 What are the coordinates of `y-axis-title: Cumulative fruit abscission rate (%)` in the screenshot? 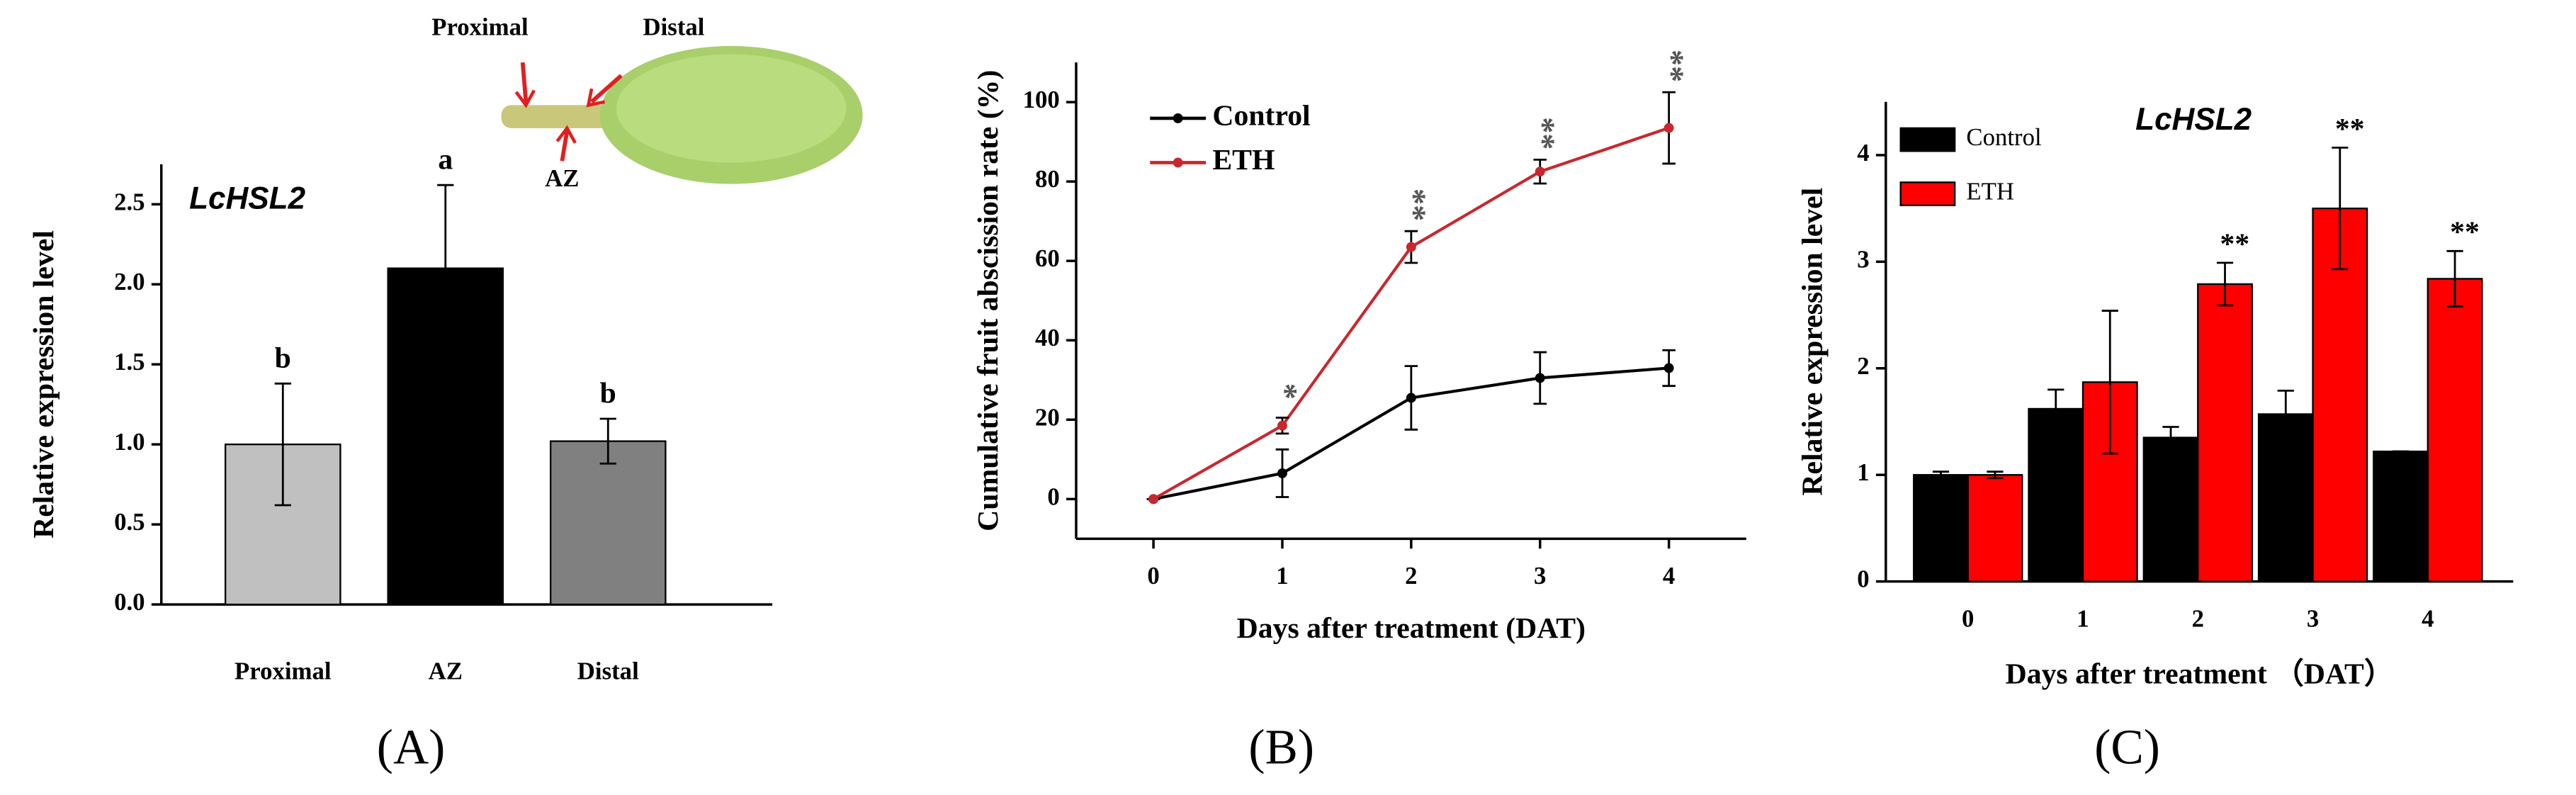 It's located at (988, 300).